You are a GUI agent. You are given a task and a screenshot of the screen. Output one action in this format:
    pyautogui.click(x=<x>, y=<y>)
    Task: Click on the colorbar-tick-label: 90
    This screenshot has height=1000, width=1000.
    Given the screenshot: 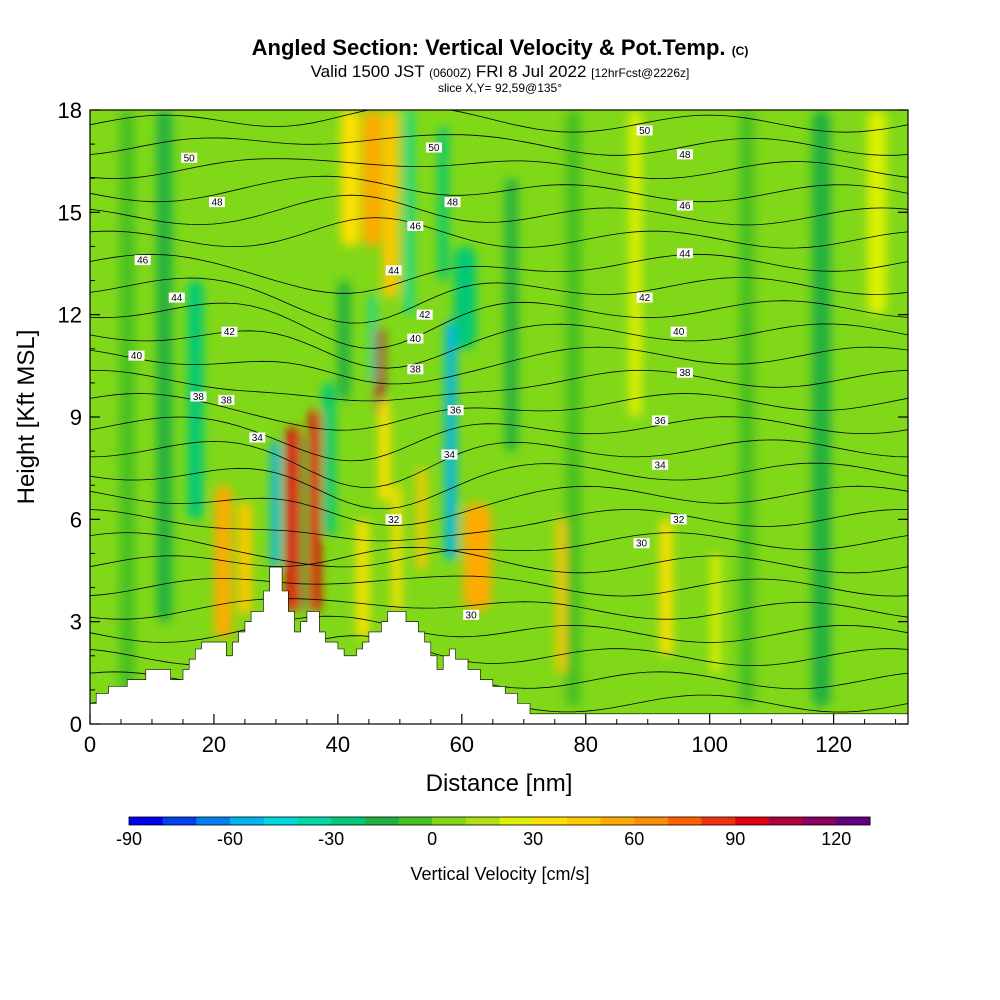 What is the action you would take?
    pyautogui.click(x=735, y=839)
    